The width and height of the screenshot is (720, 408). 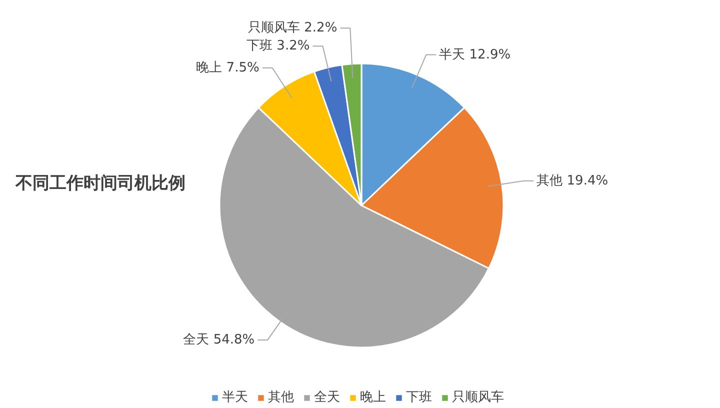 I want to click on legend-label: 晚上, so click(x=373, y=397).